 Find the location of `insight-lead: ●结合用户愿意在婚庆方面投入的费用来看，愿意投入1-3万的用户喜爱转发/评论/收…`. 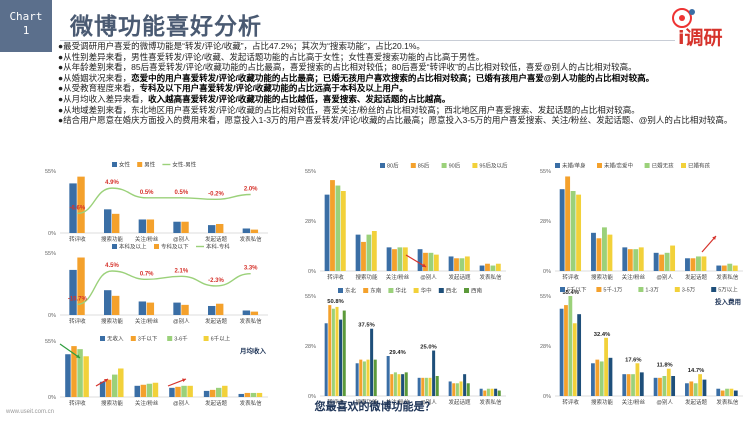

insight-lead: ●结合用户愿意在婚庆方面投入的费用来看，愿意投入1-3万的用户喜爱转发/评论/收… is located at coordinates (395, 120).